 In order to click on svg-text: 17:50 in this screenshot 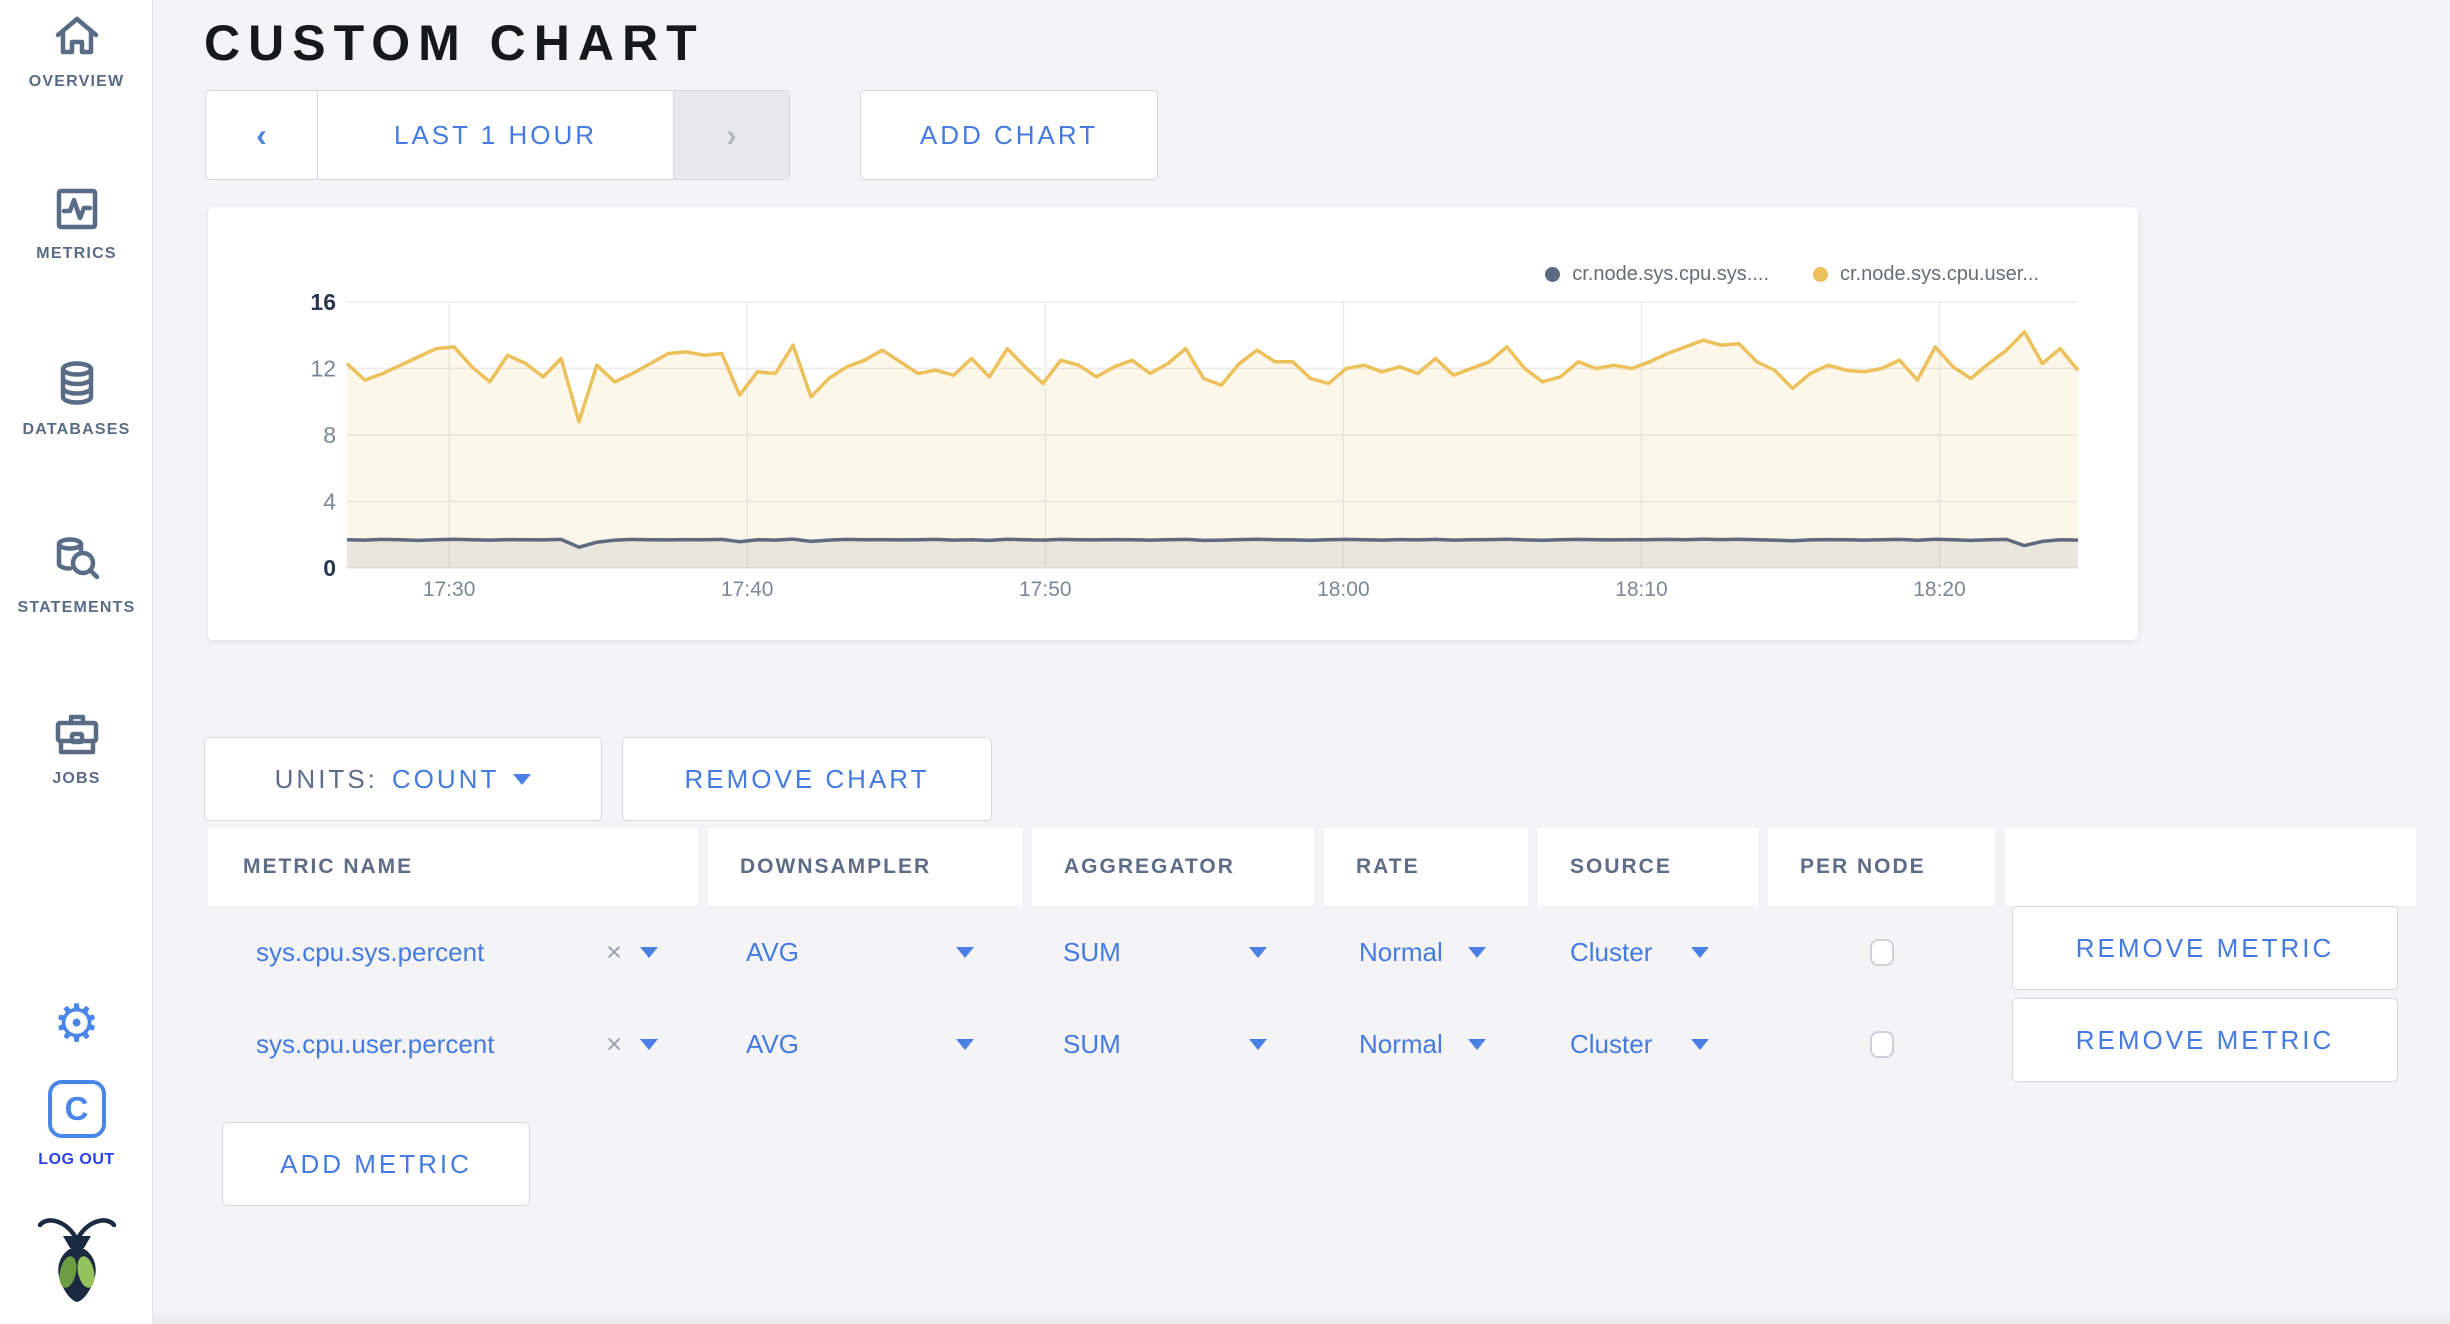, I will do `click(1045, 589)`.